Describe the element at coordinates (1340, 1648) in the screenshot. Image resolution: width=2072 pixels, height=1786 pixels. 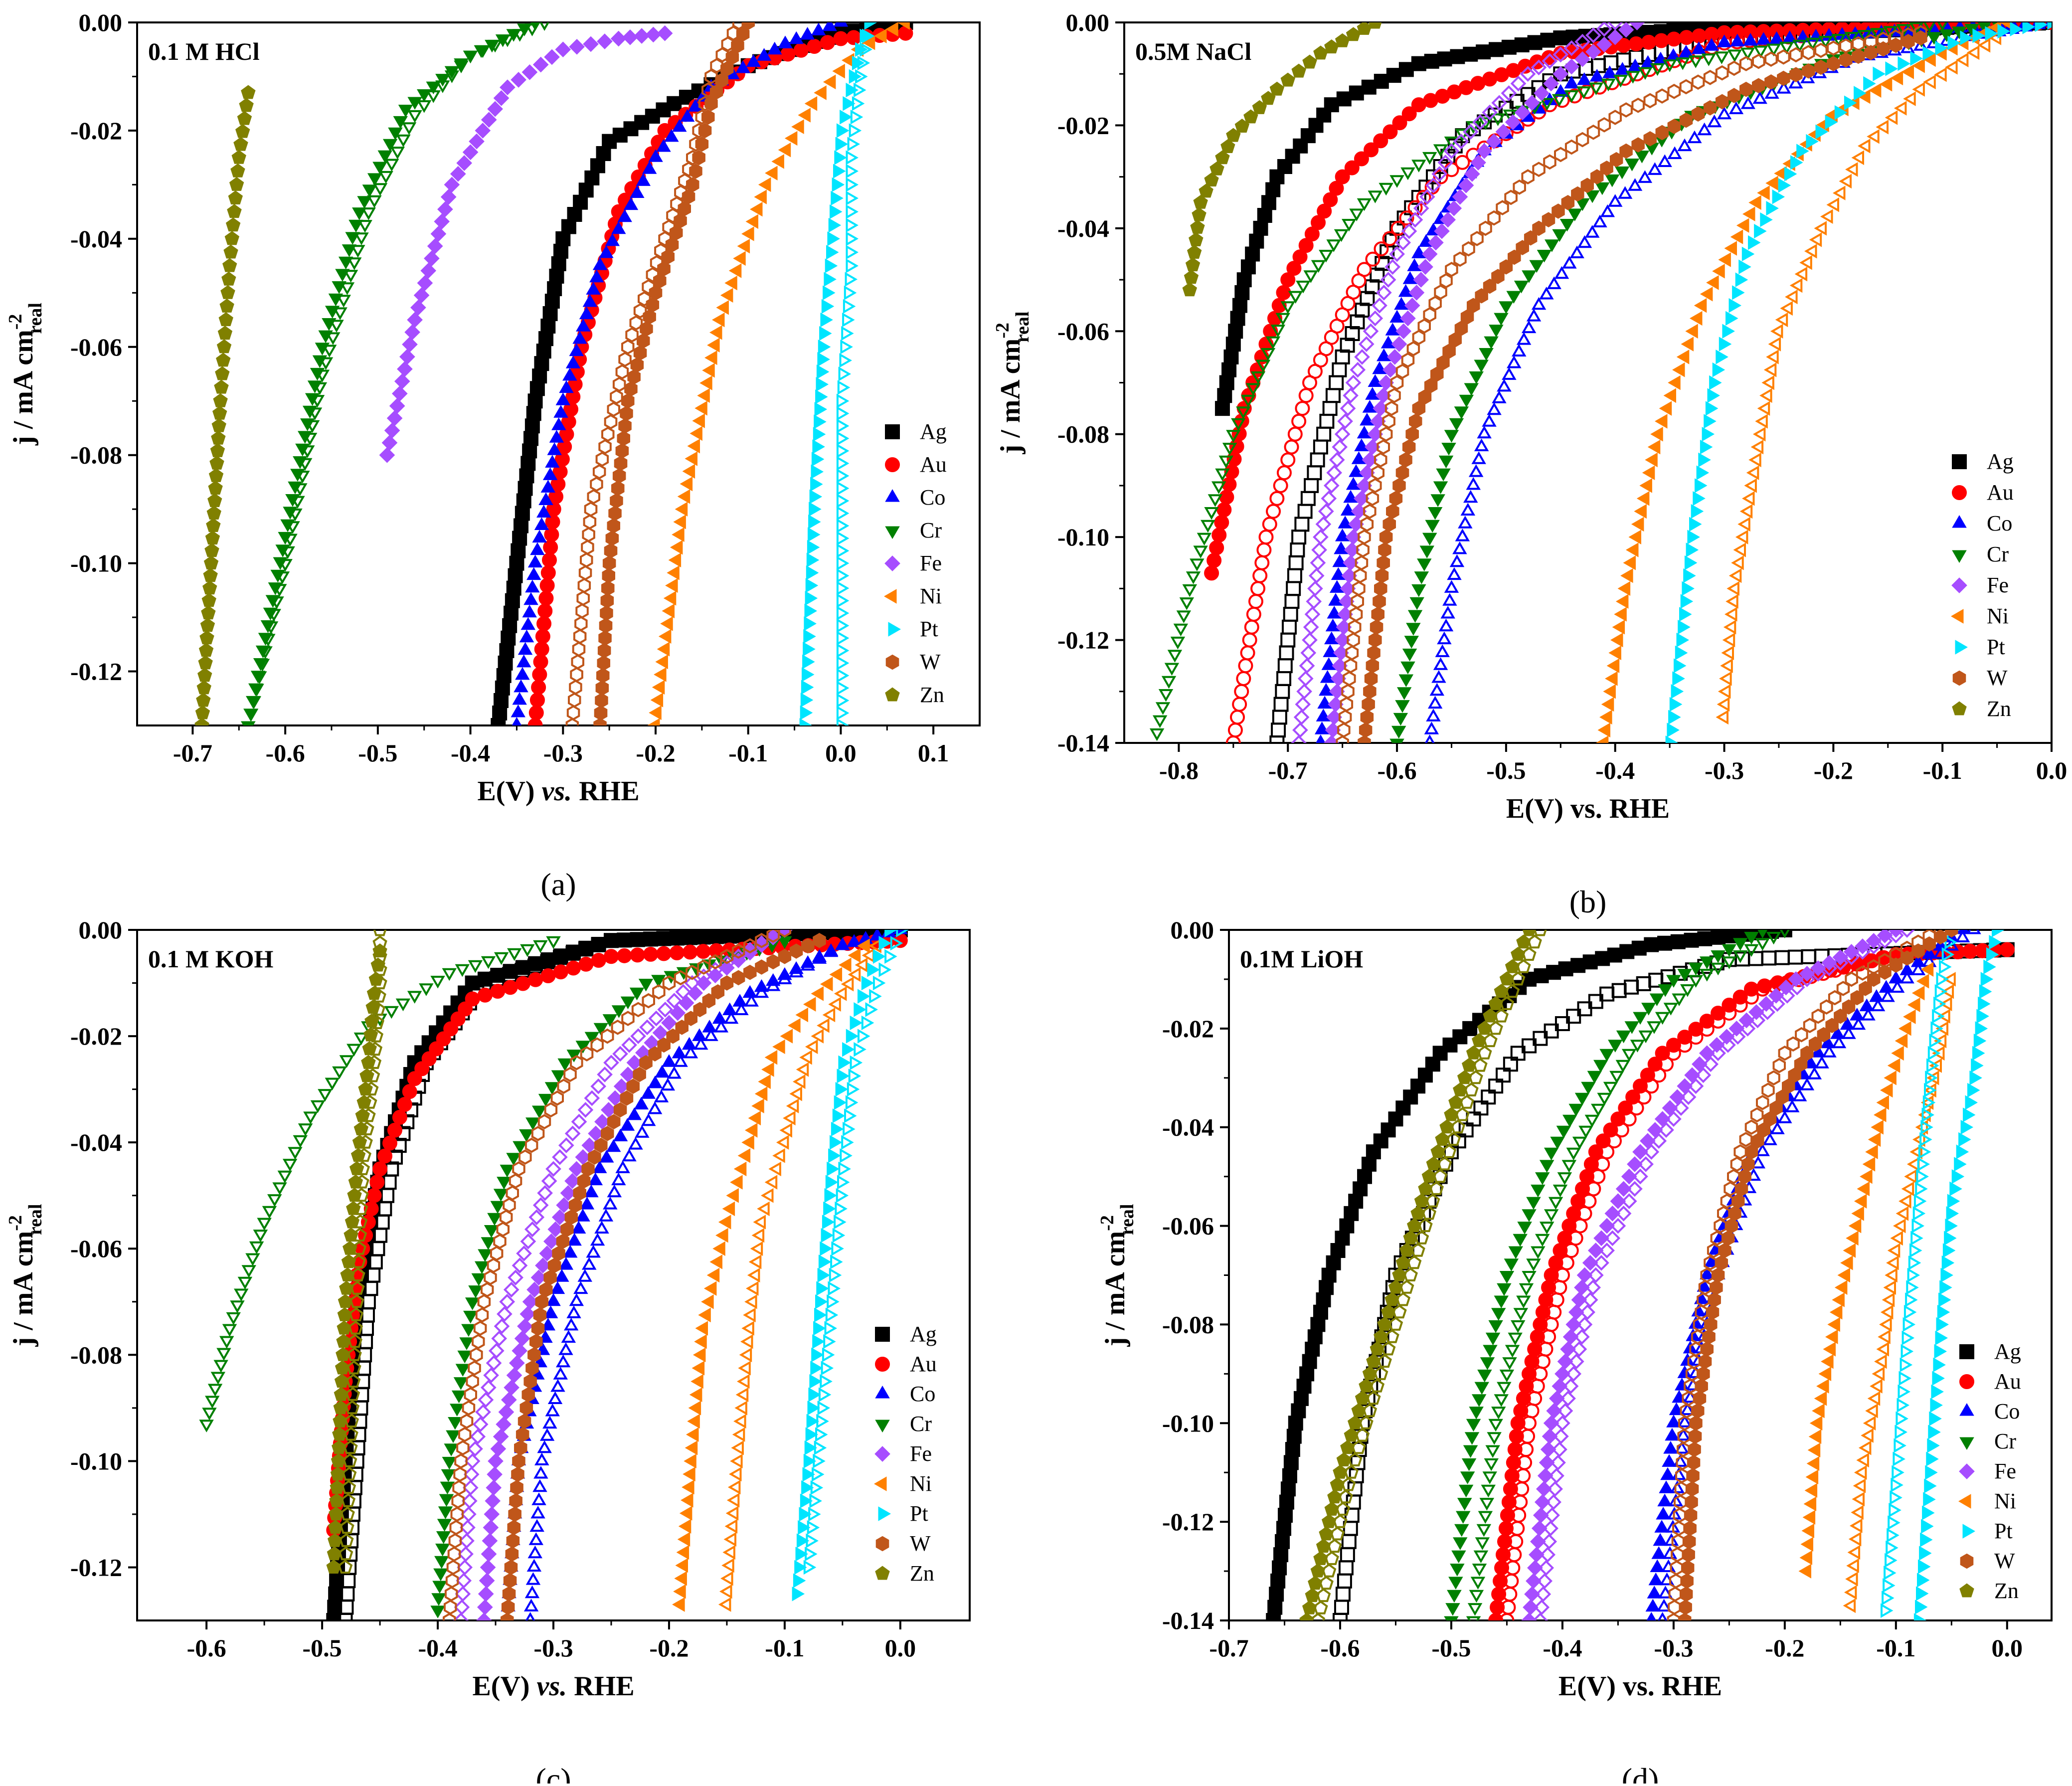
I see `x-tick-label: -0.6` at that location.